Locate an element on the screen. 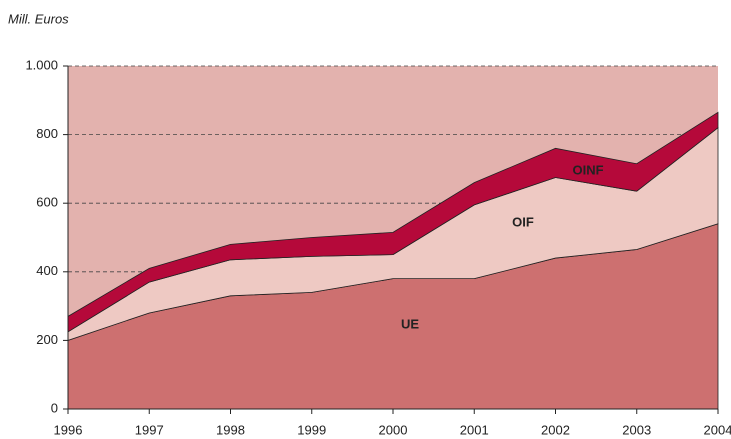 The image size is (731, 439). x-tick-label: 1999 is located at coordinates (311, 429).